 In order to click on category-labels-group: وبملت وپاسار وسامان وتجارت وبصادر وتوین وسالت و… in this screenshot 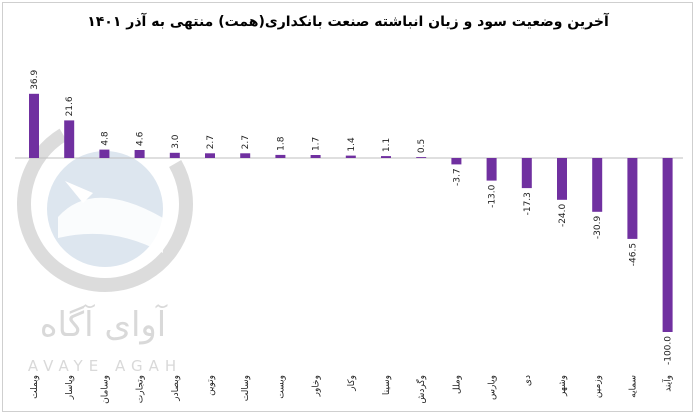, I will do `click(352, 389)`.